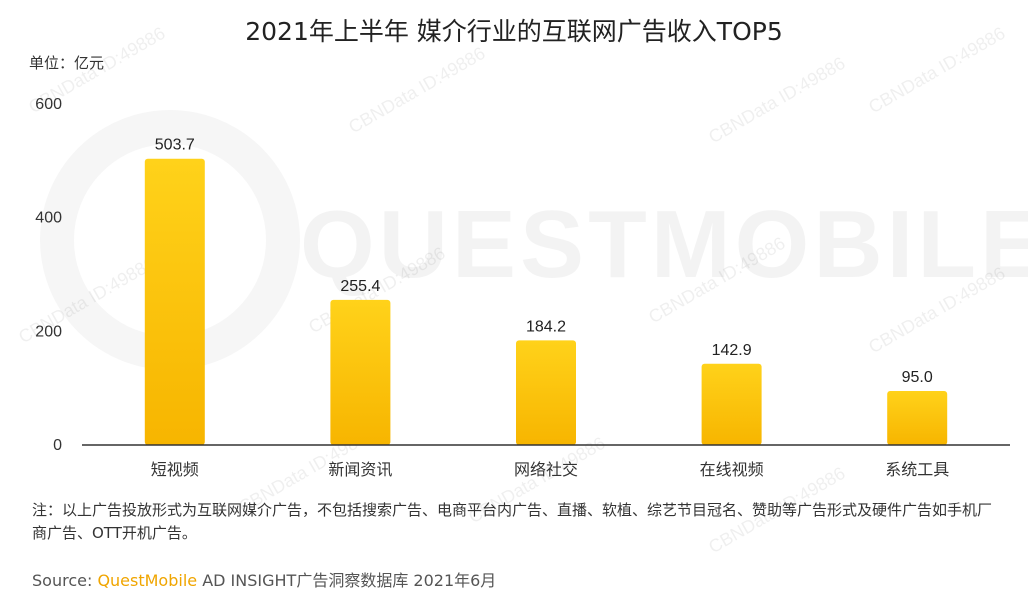 The image size is (1028, 602). What do you see at coordinates (732, 350) in the screenshot?
I see `bar-value-label: 142.9` at bounding box center [732, 350].